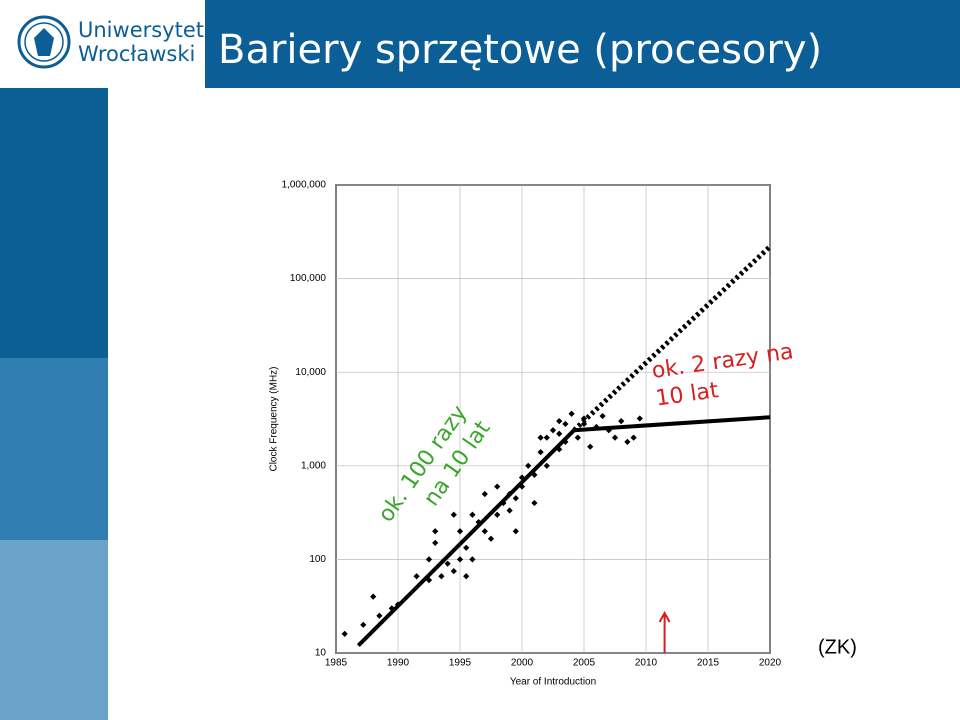 The image size is (960, 720). What do you see at coordinates (837, 647) in the screenshot?
I see `footnote: (ZK)` at bounding box center [837, 647].